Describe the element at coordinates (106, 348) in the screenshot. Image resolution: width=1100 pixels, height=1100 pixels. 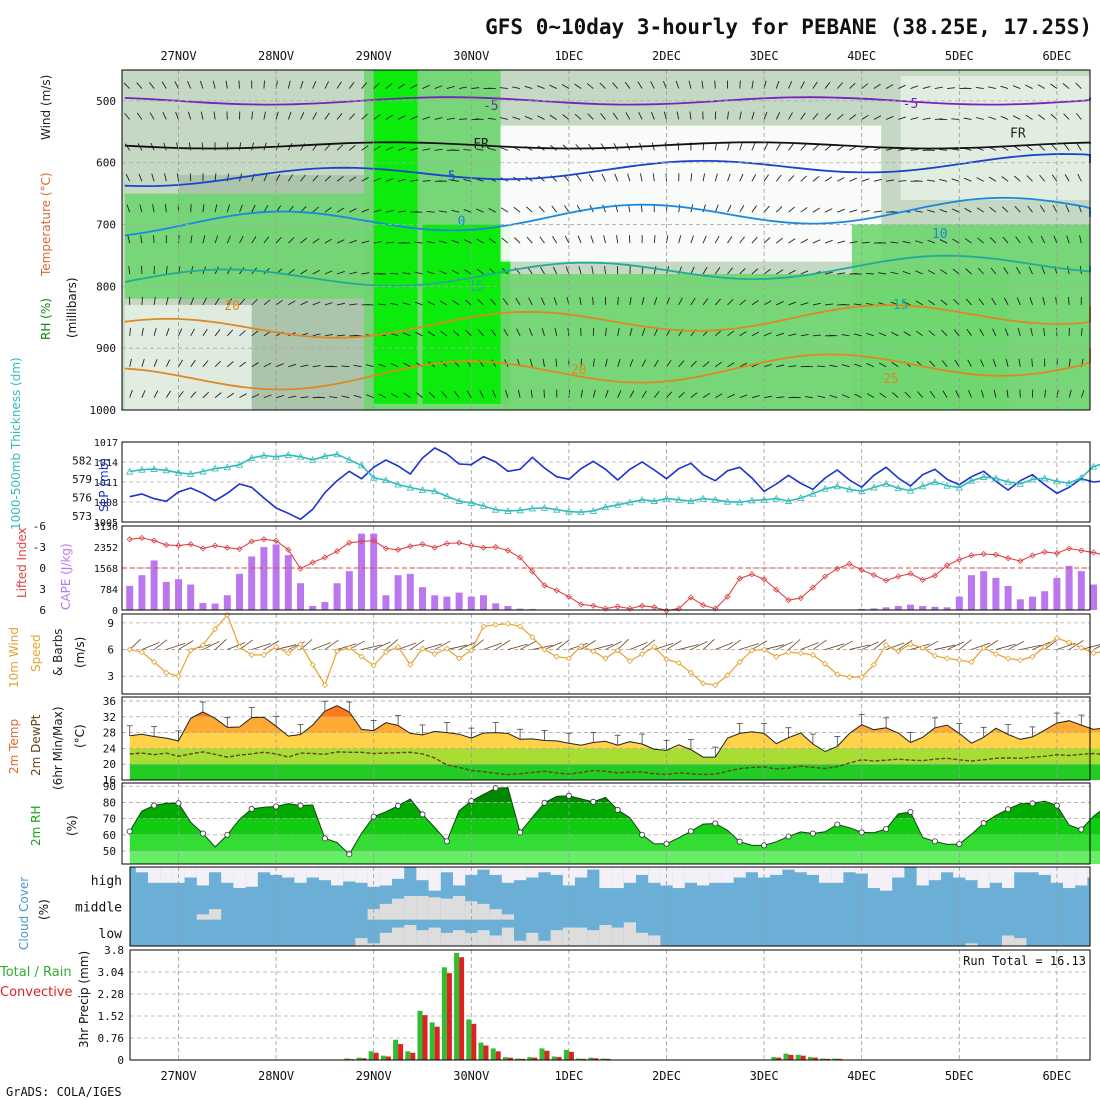
I see `pressure-tick-label: 900` at that location.